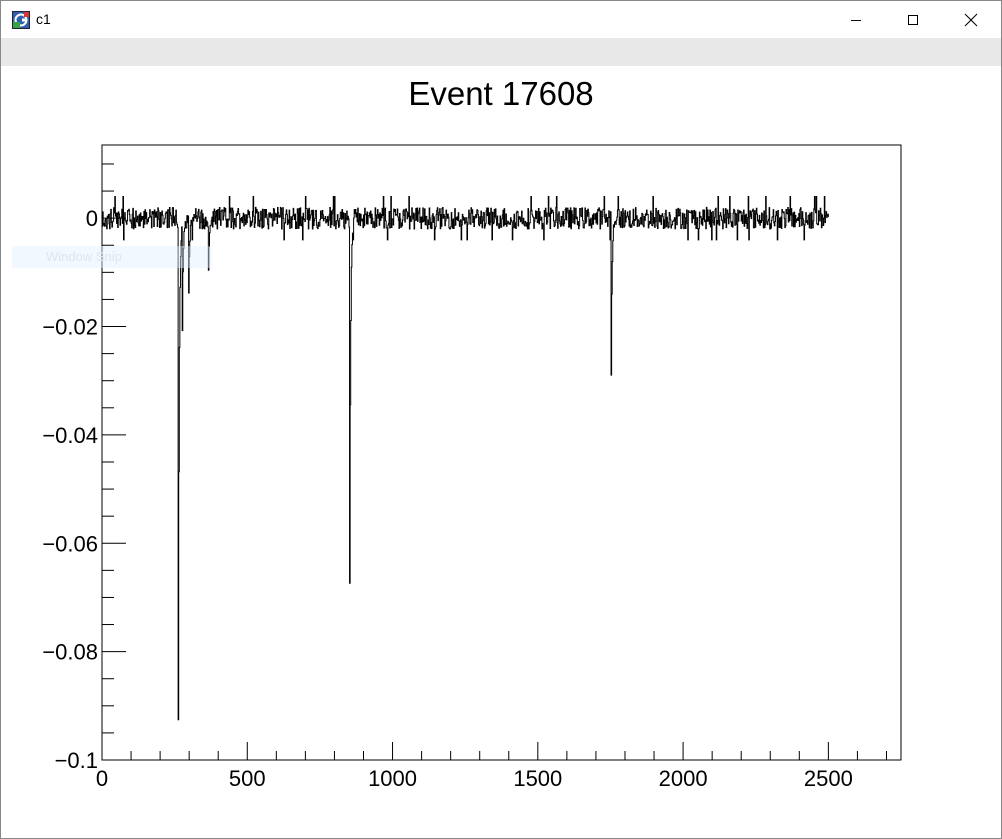 Image resolution: width=1002 pixels, height=839 pixels. I want to click on minimize-icon, so click(856, 20).